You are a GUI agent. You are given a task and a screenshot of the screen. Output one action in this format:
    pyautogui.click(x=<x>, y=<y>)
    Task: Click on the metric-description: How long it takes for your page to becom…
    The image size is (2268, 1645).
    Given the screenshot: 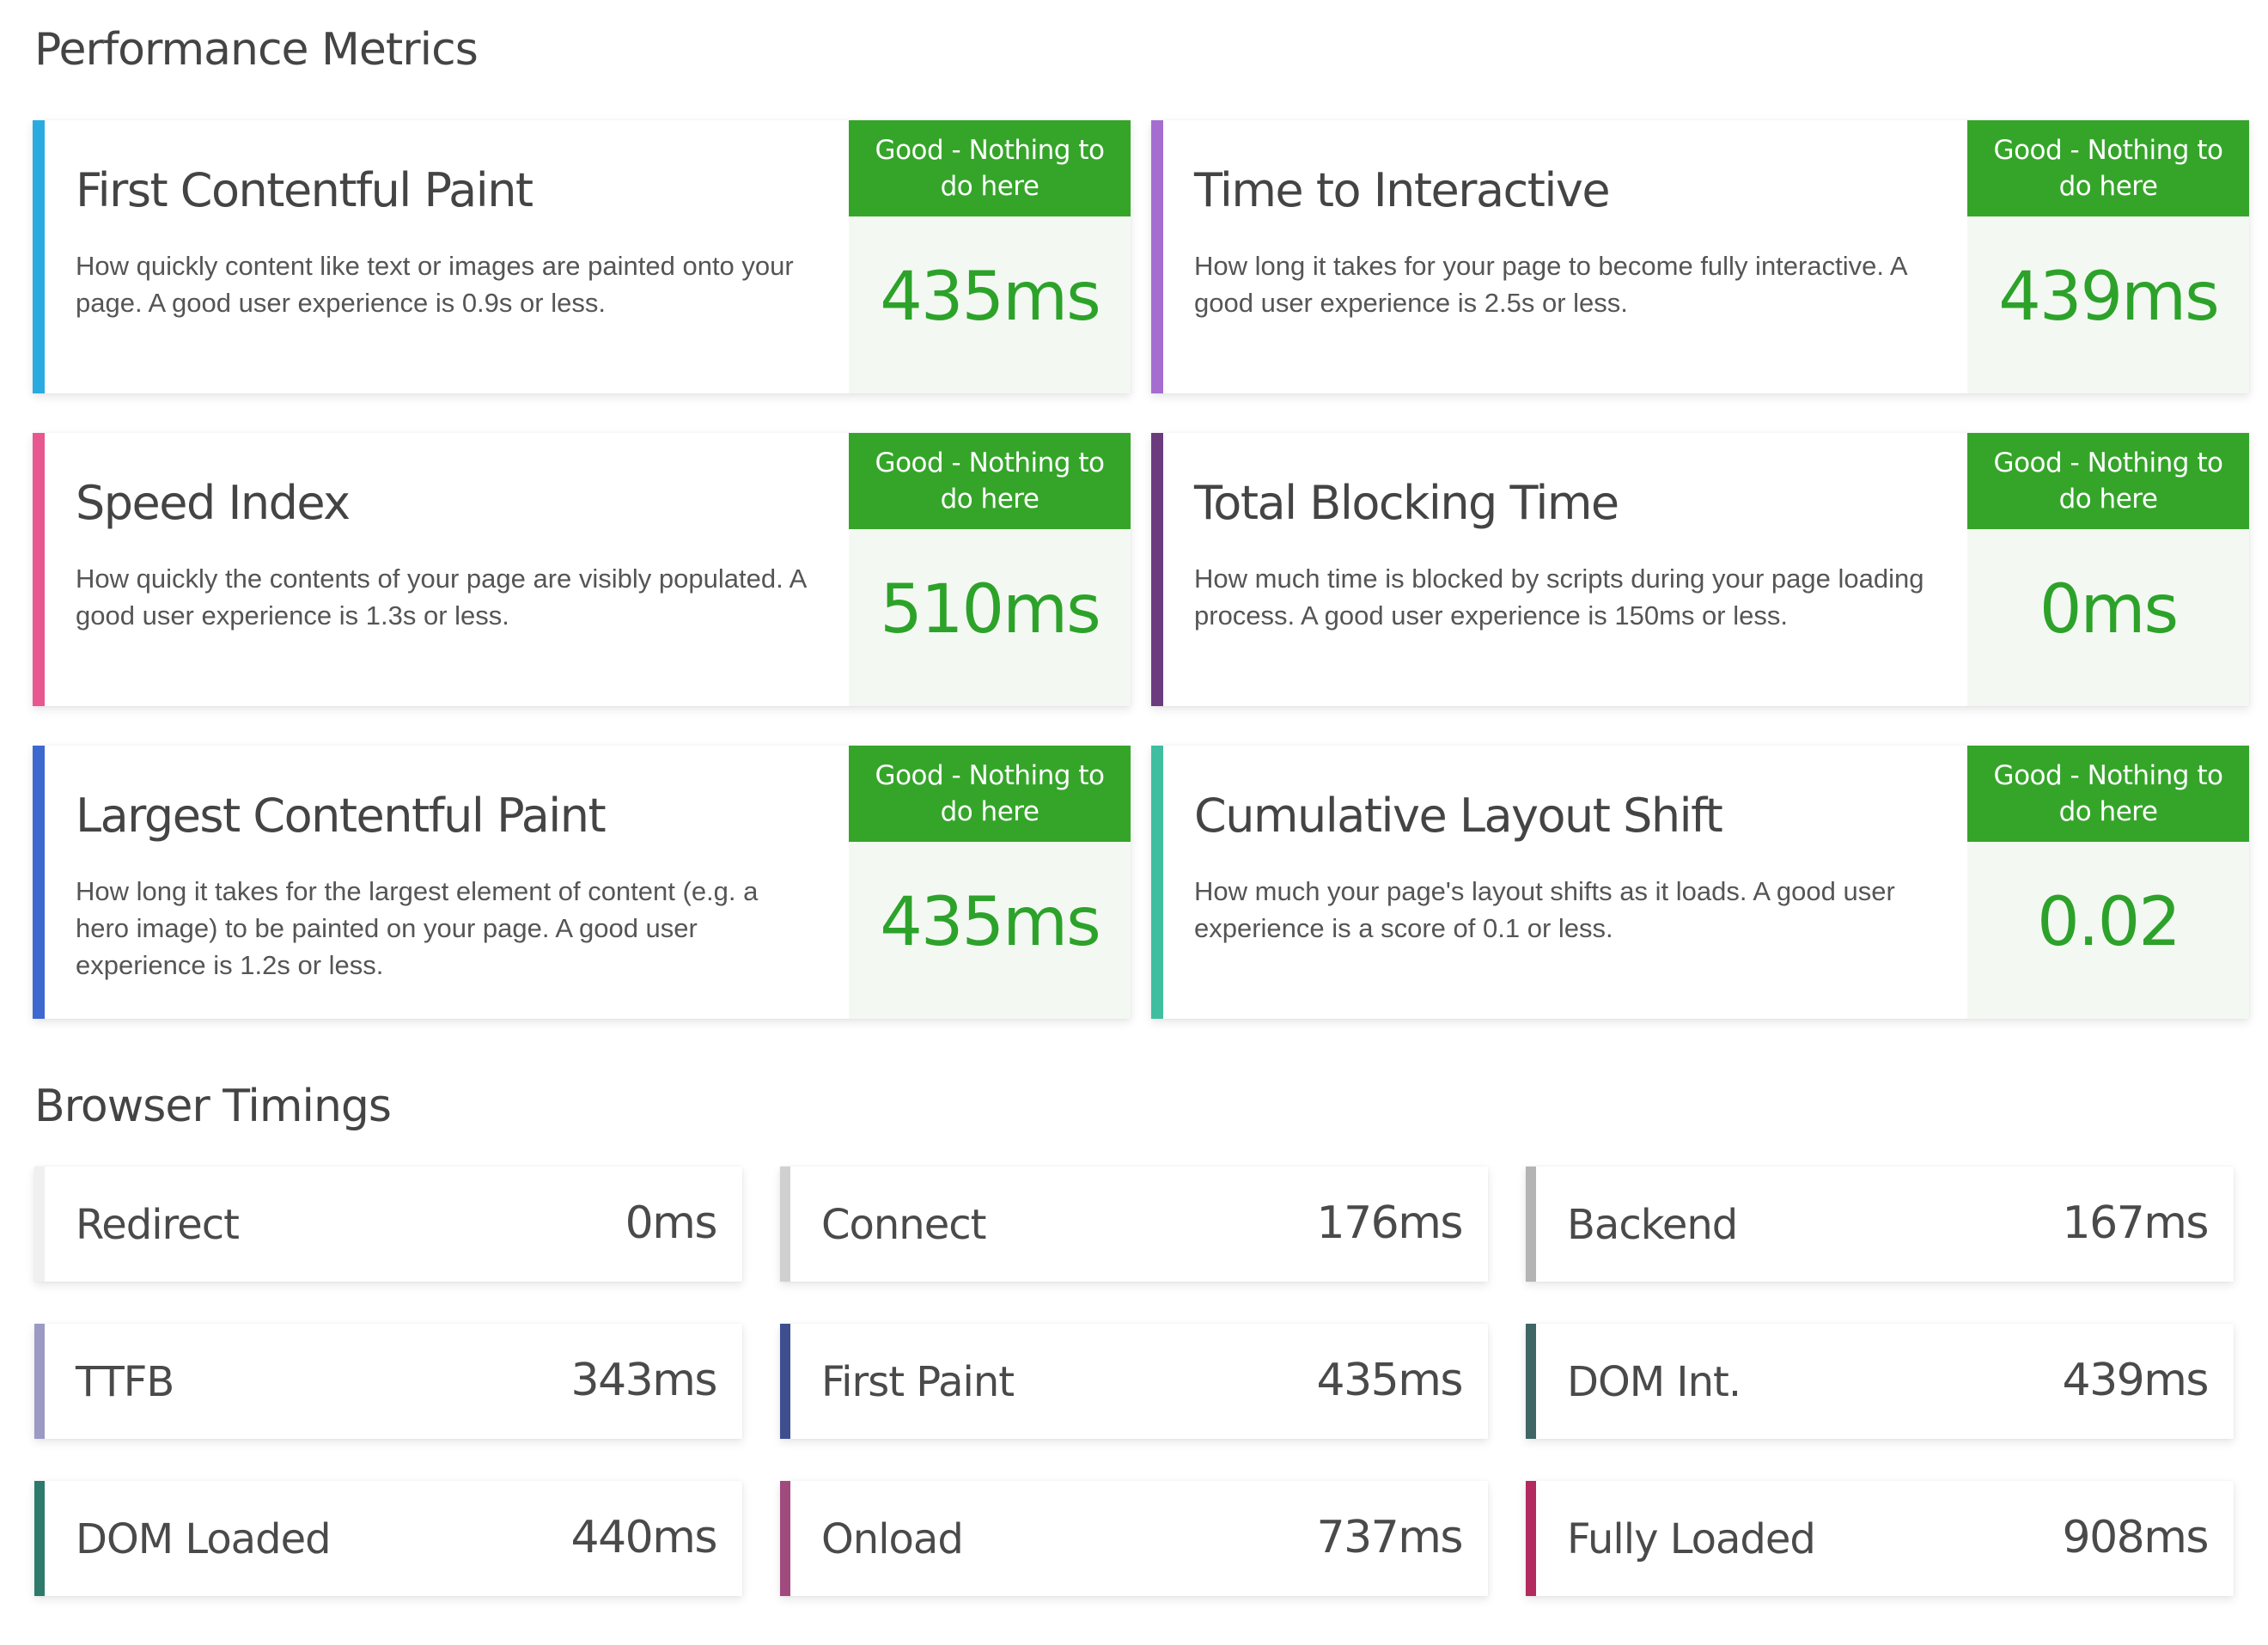 What is the action you would take?
    pyautogui.click(x=1550, y=284)
    